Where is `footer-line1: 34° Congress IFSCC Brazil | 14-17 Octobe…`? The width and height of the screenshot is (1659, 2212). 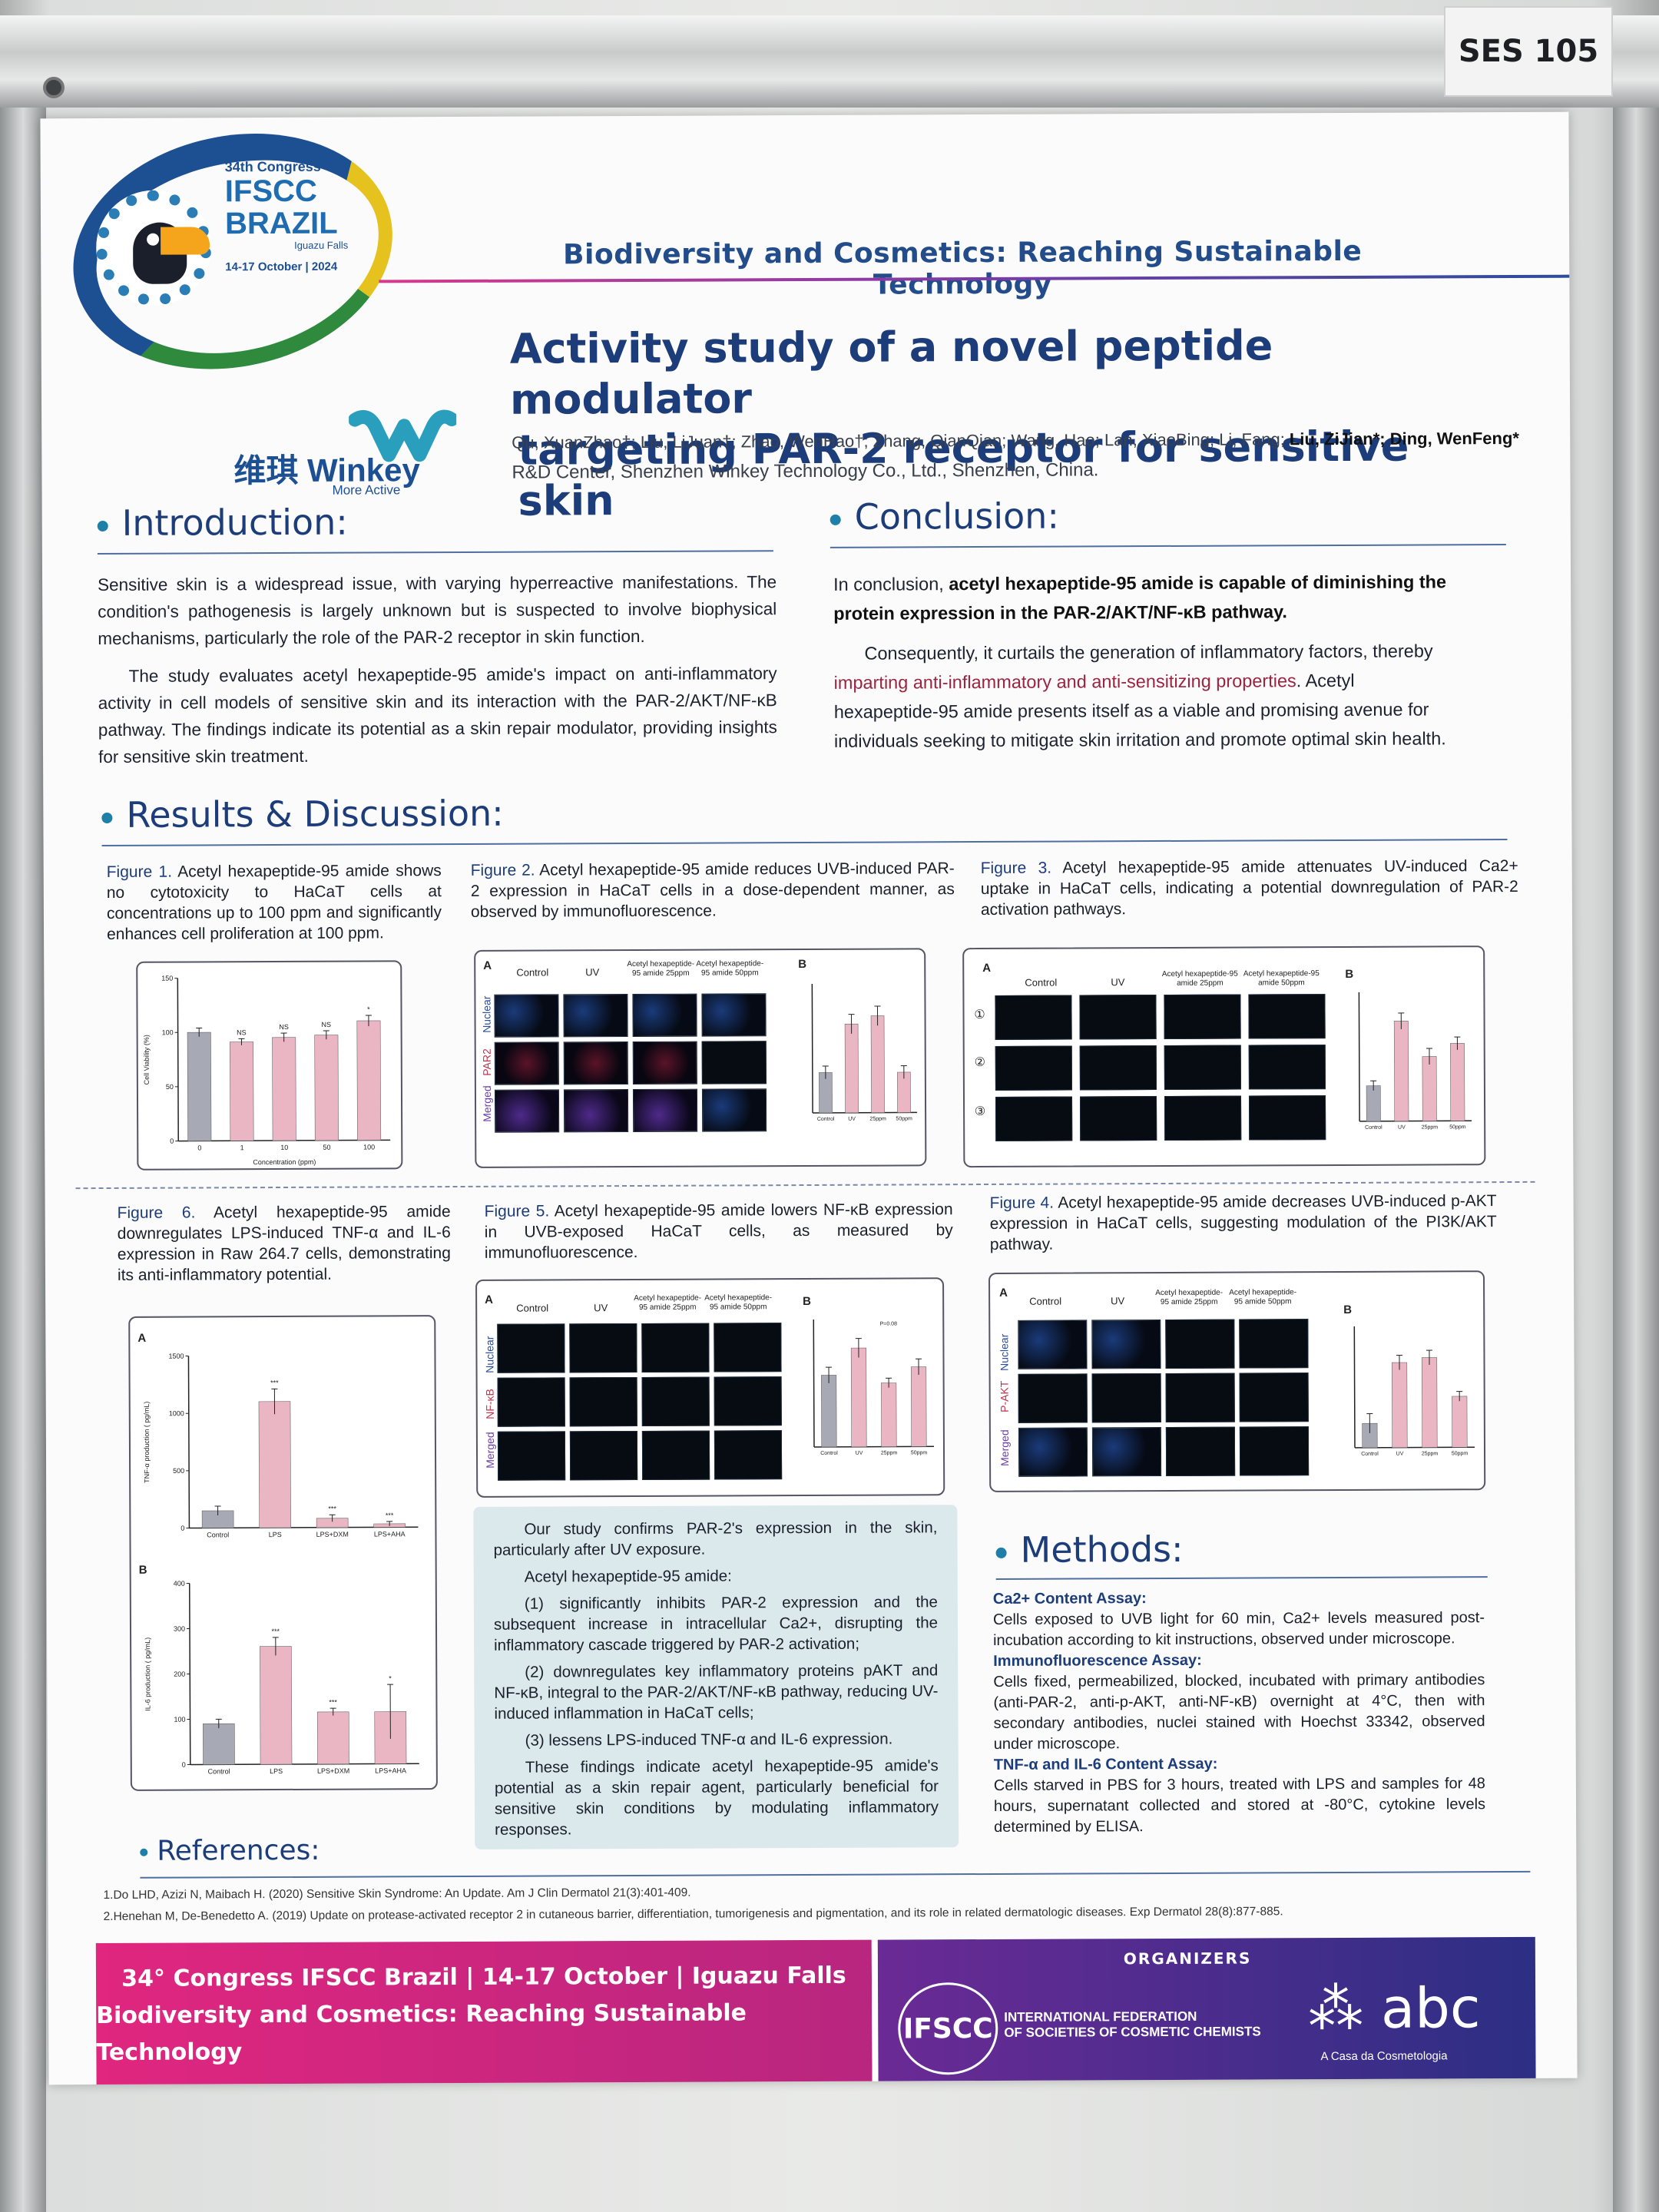
footer-line1: 34° Congress IFSCC Brazil | 14-17 Octobe… is located at coordinates (483, 1977).